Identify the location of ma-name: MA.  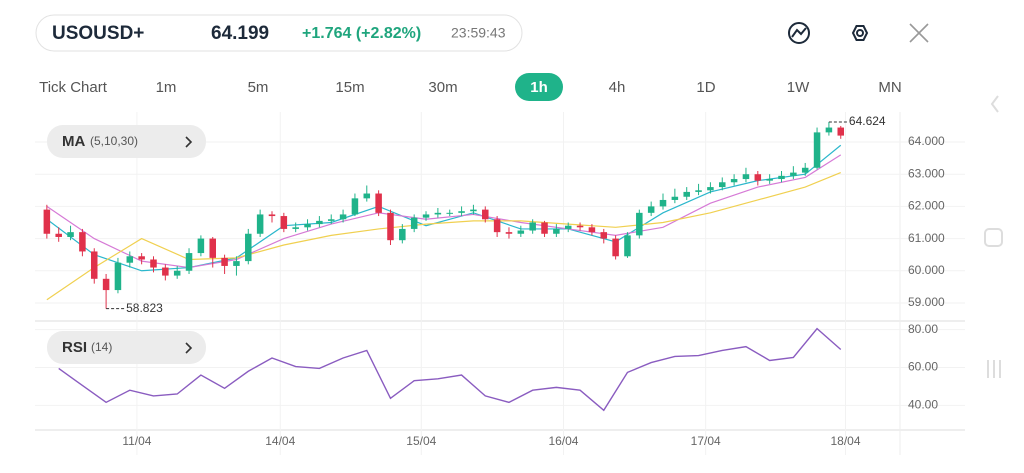
(73, 141).